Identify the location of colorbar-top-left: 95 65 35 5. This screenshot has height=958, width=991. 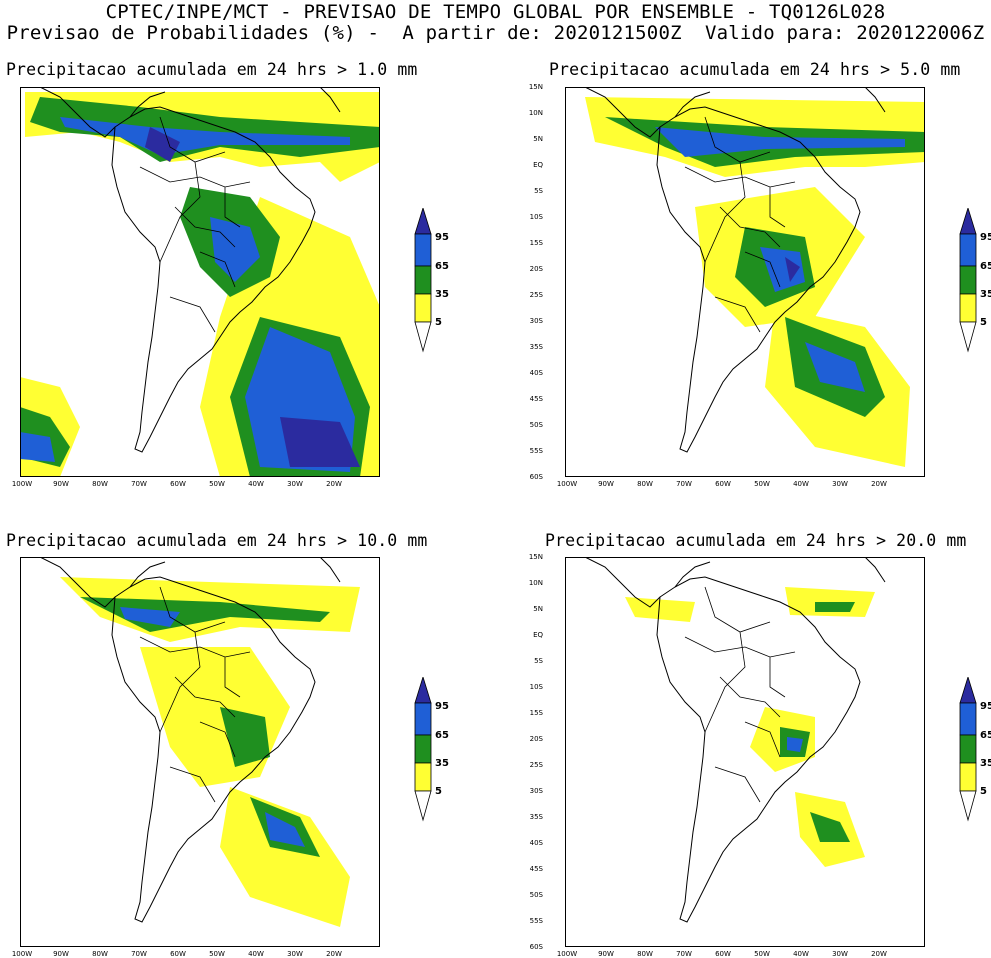
(438, 280).